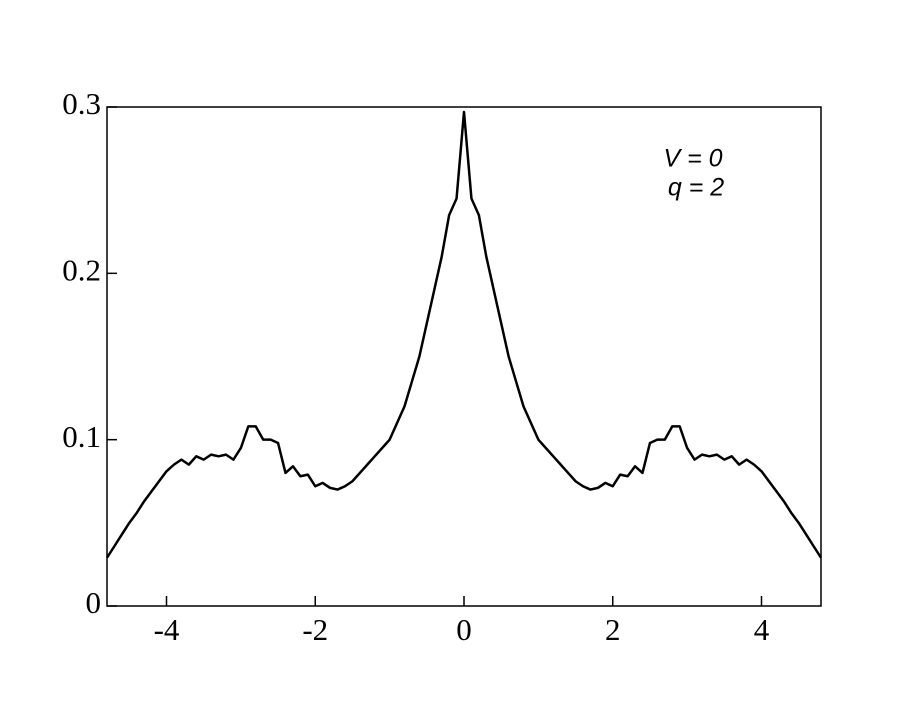  I want to click on y-tick-label: 0.2, so click(81, 269).